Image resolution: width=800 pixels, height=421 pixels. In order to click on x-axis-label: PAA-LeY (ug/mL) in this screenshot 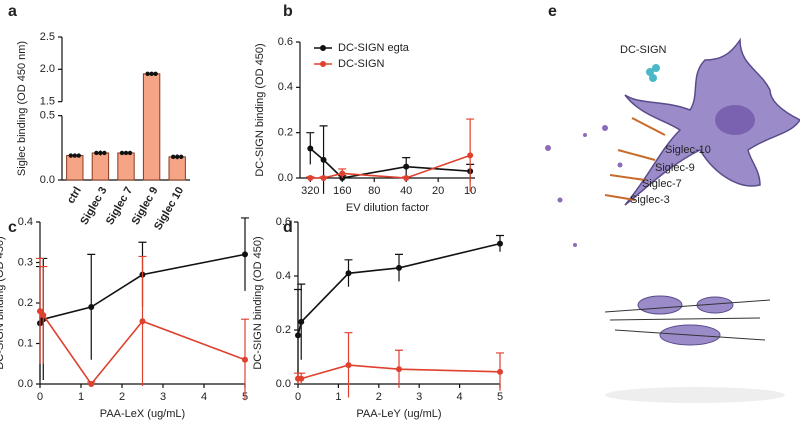, I will do `click(398, 414)`.